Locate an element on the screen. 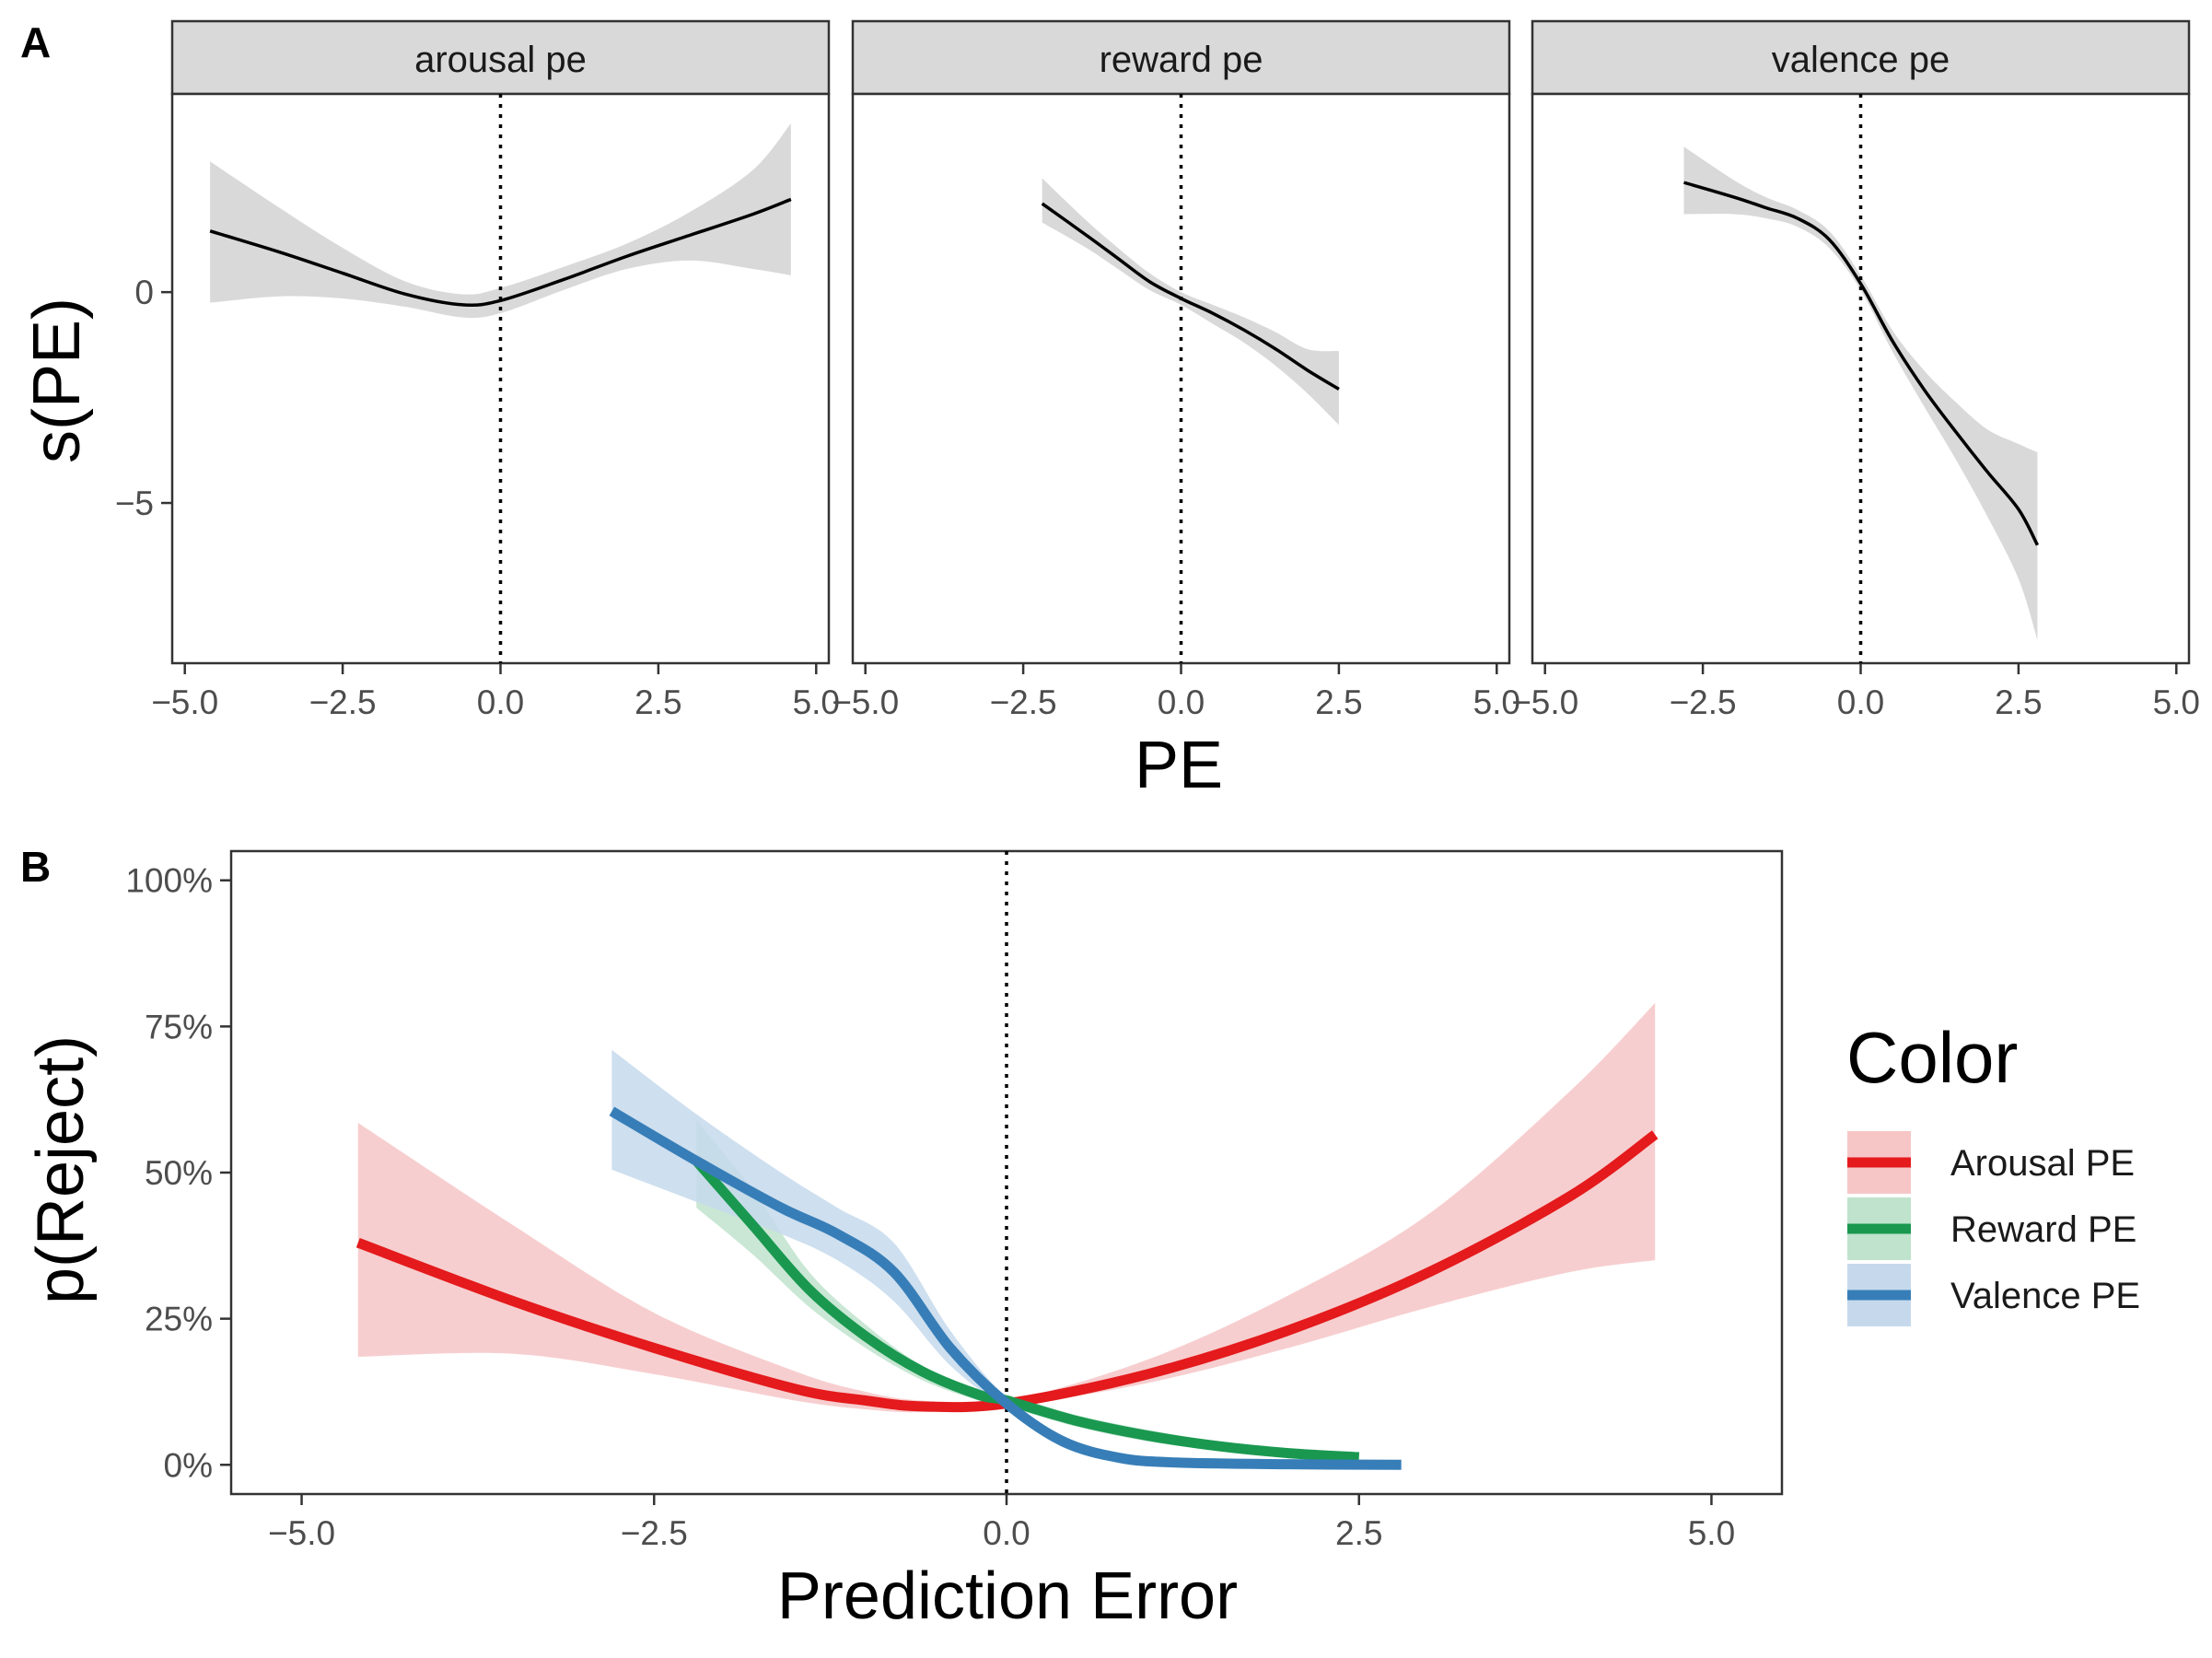 Image resolution: width=2212 pixels, height=1658 pixels. panel-b-x-axis-title: Prediction Error is located at coordinates (1008, 1596).